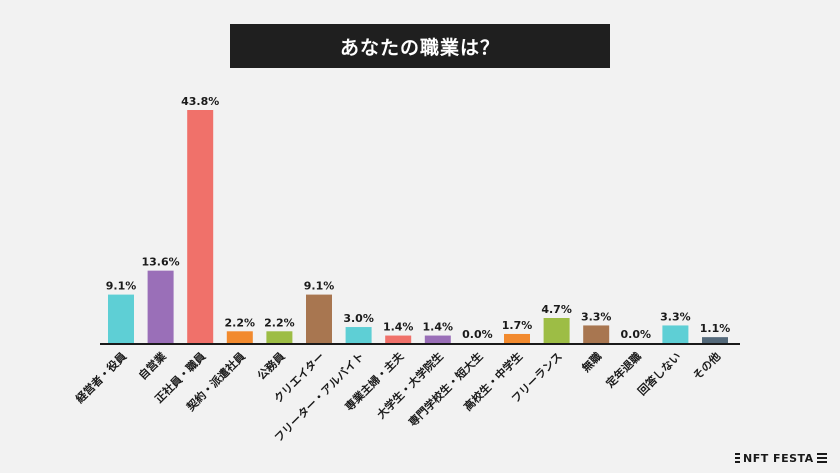 The width and height of the screenshot is (840, 473). I want to click on value-label-14: 3.3%, so click(675, 316).